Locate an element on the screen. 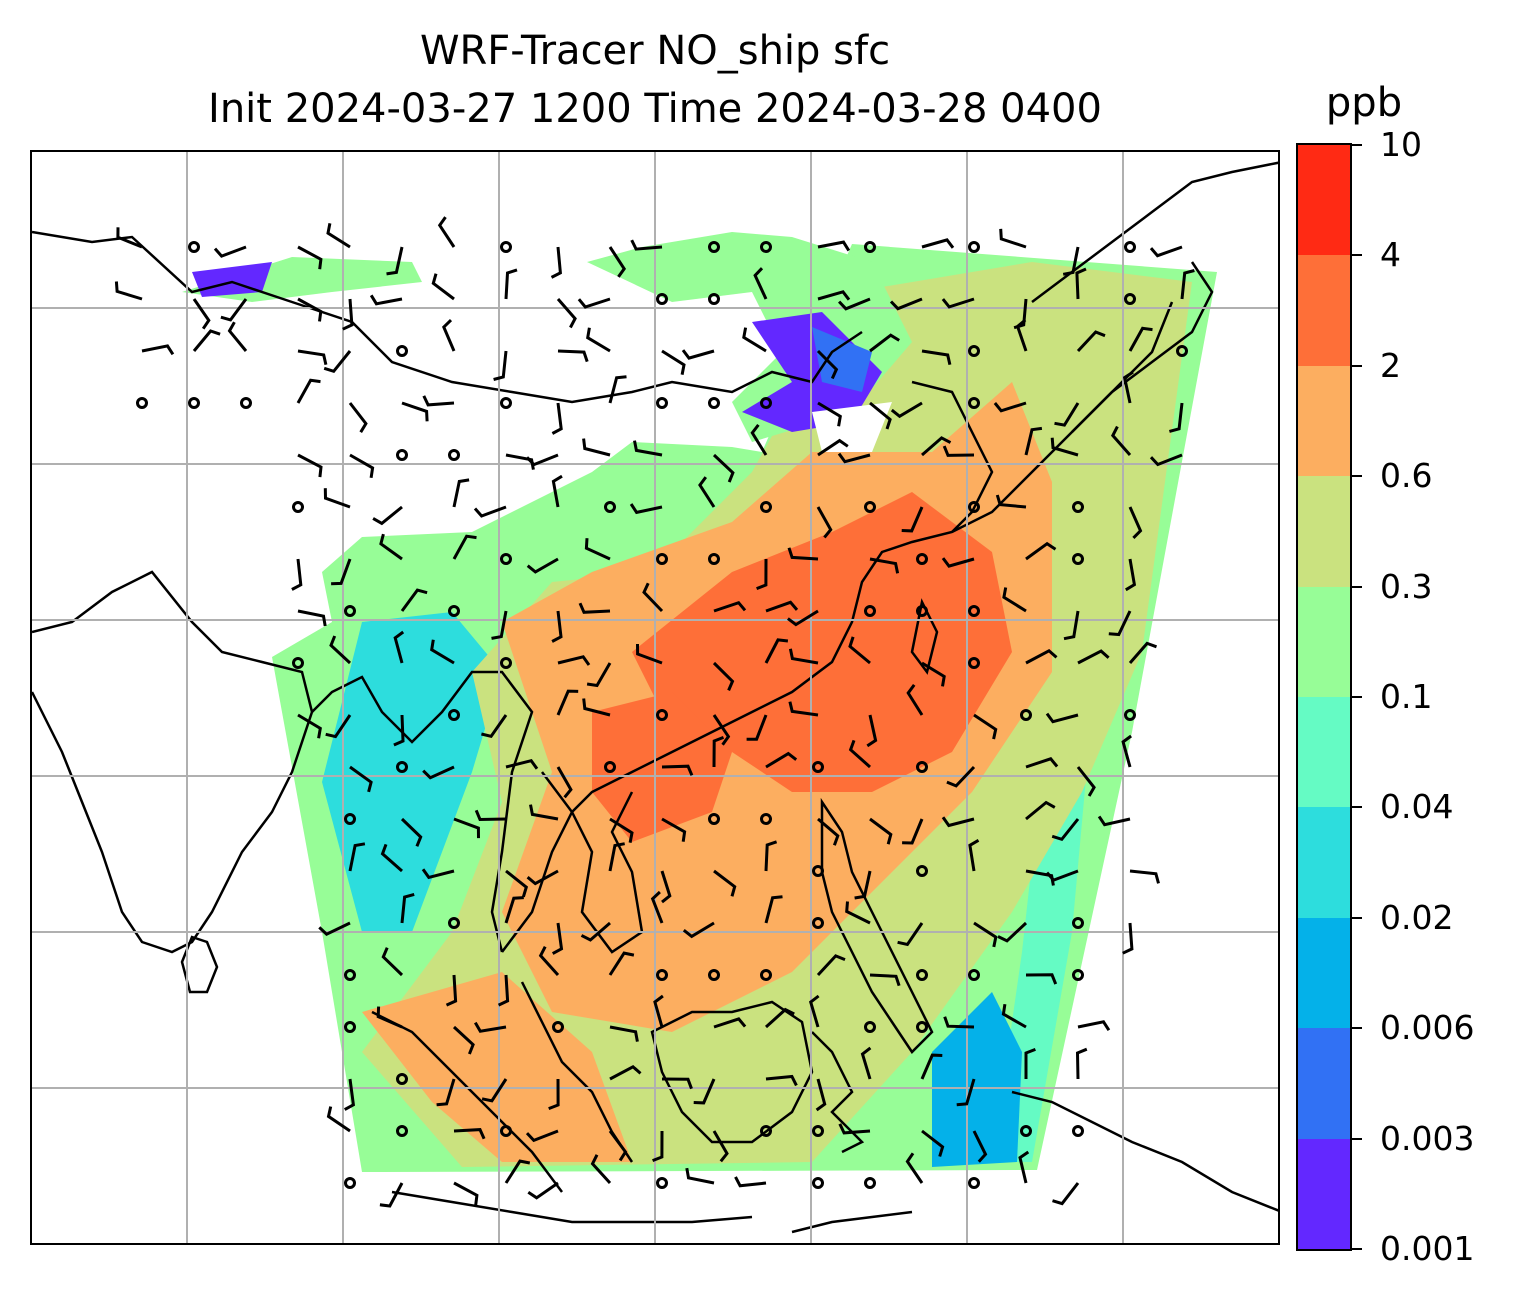 Image resolution: width=1528 pixels, height=1306 pixels. concentration-fill-orange-south is located at coordinates (497, 1067).